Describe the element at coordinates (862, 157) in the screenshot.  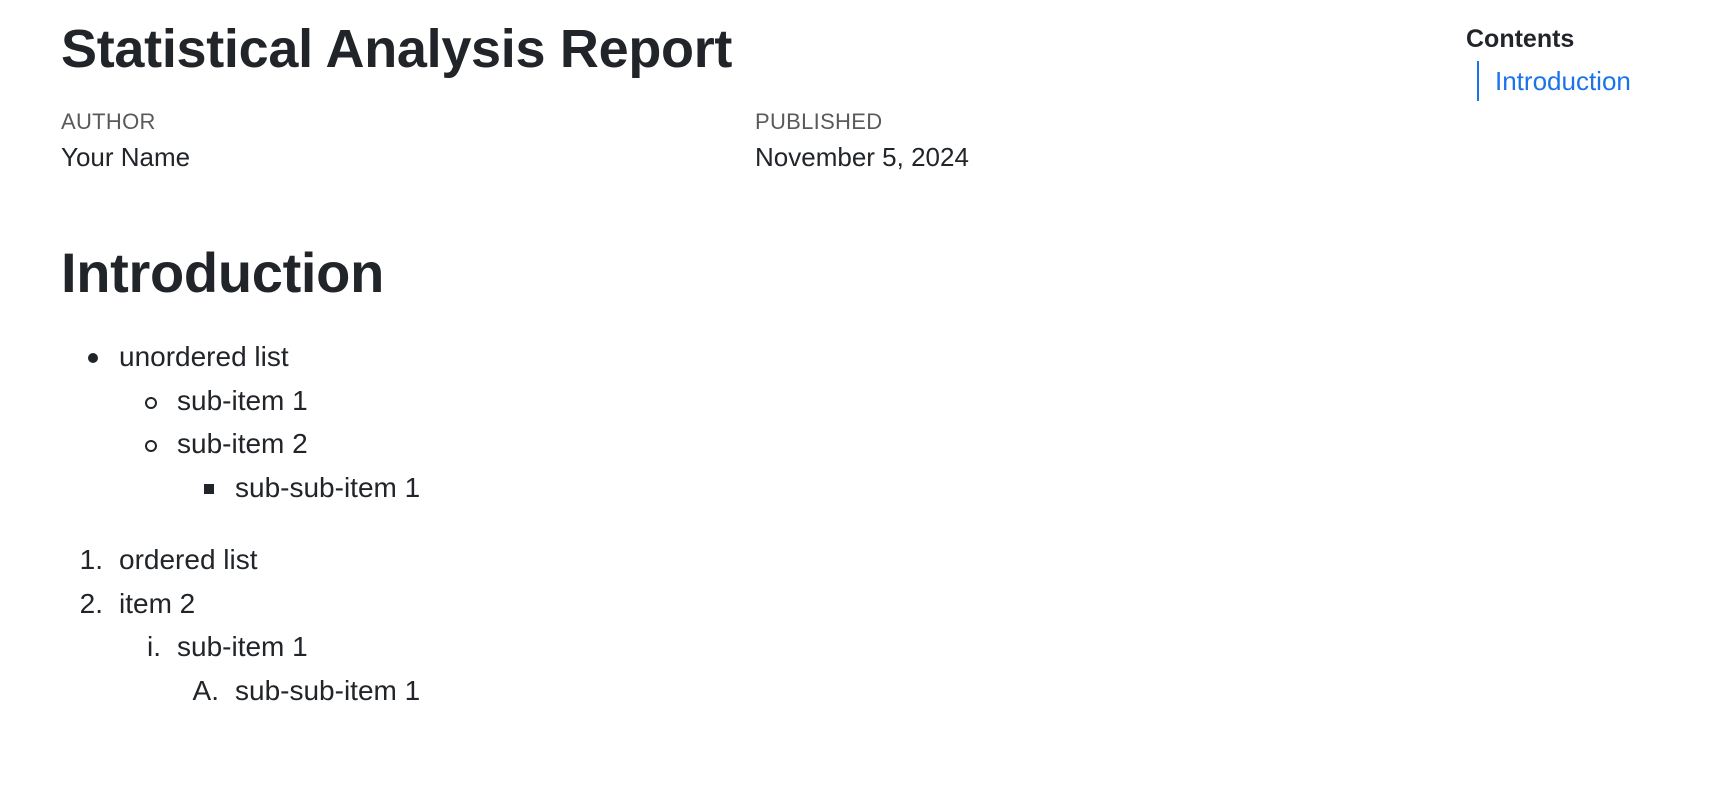
I see `published-date: November 5, 2024` at that location.